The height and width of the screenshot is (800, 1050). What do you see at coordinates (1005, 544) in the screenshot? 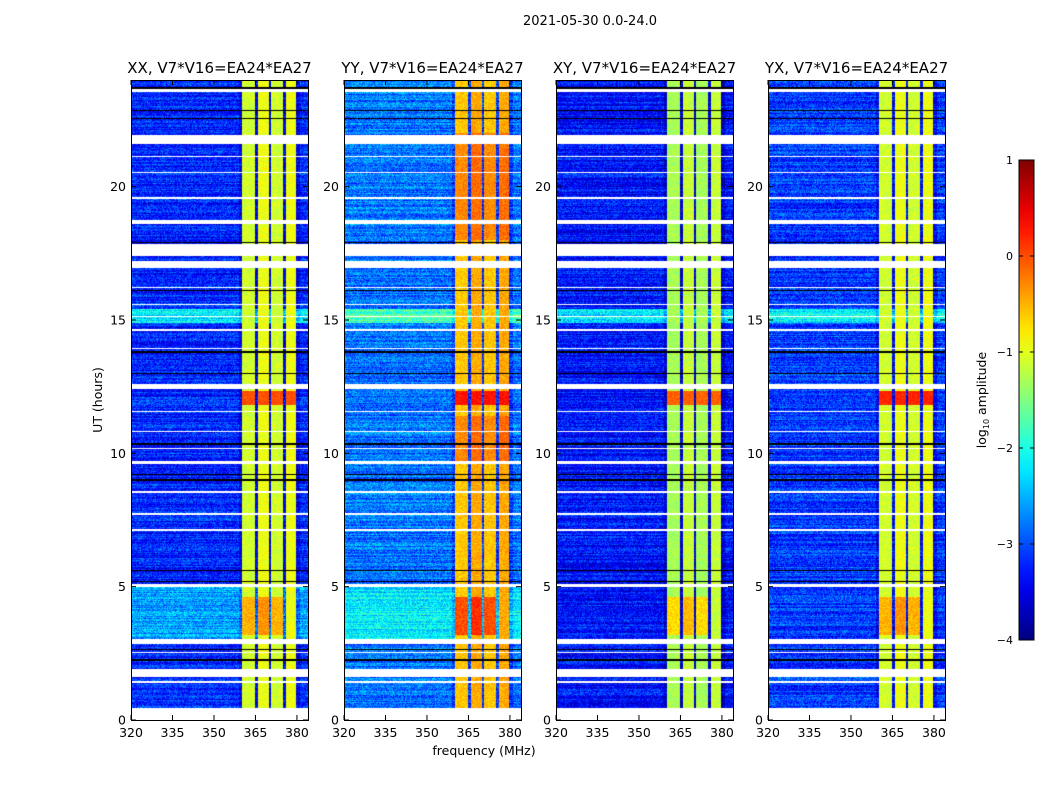
I see `colorbar-tick-label: −3` at bounding box center [1005, 544].